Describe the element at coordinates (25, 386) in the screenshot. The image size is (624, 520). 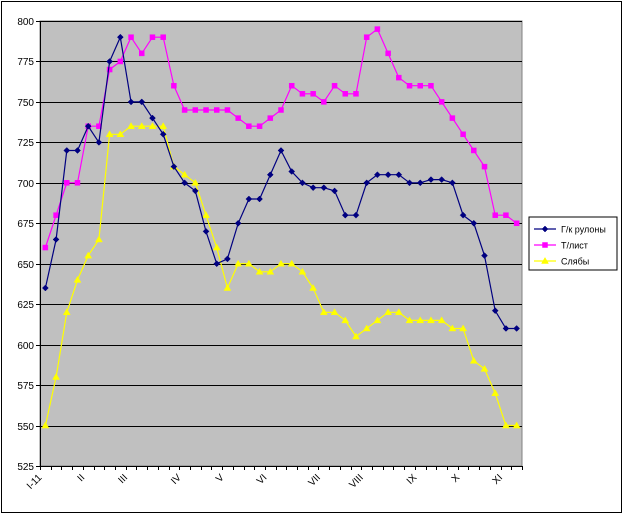
I see `y-tick-label: 575` at that location.